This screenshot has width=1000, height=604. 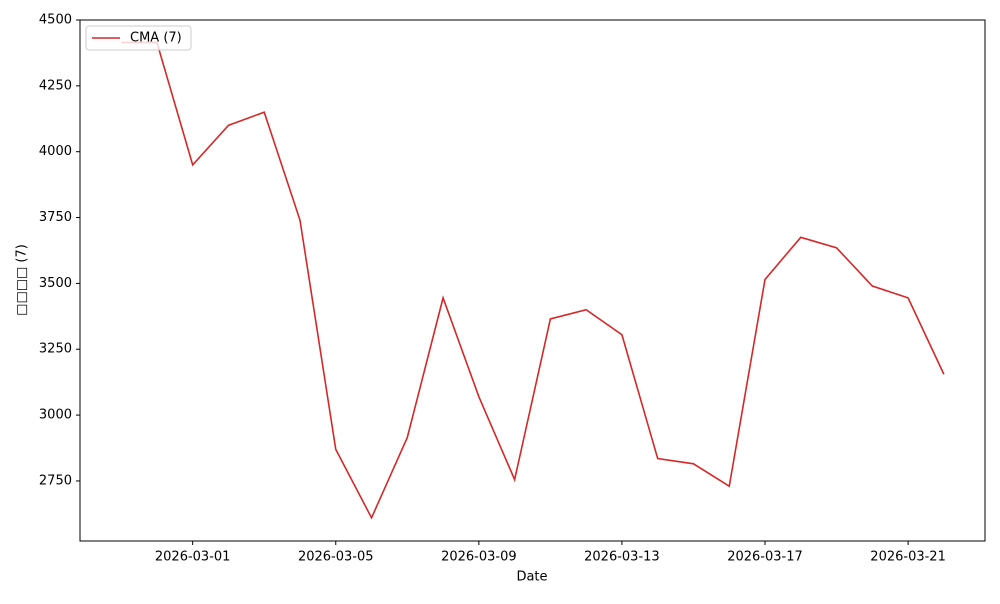 What do you see at coordinates (765, 557) in the screenshot?
I see `x-tick-label: 2026-03-17` at bounding box center [765, 557].